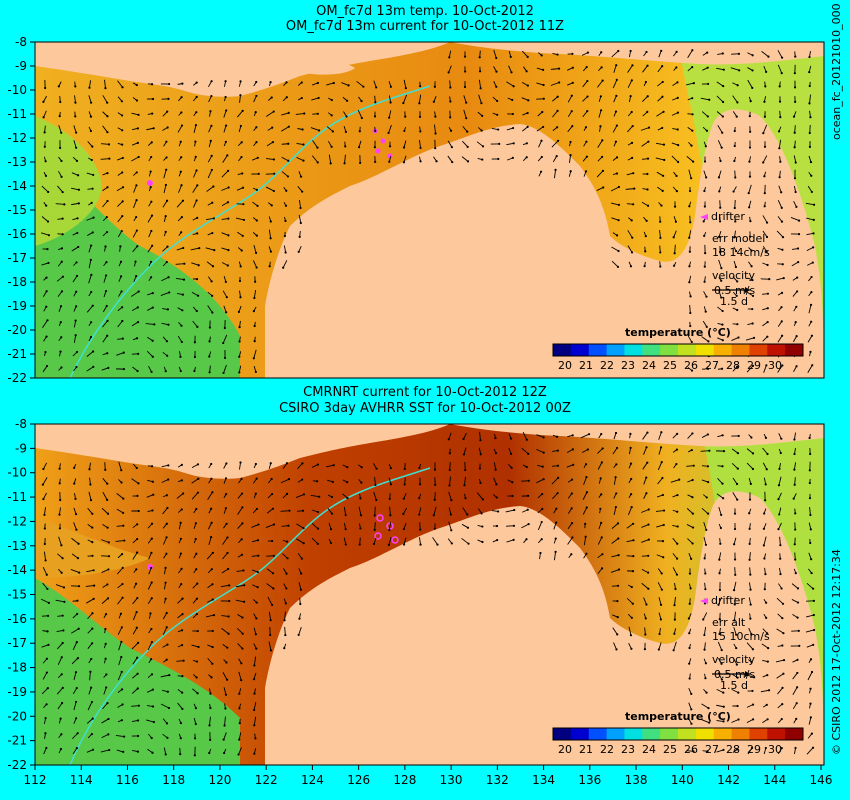  Describe the element at coordinates (35, 780) in the screenshot. I see `lon-tick-label: 112` at that location.